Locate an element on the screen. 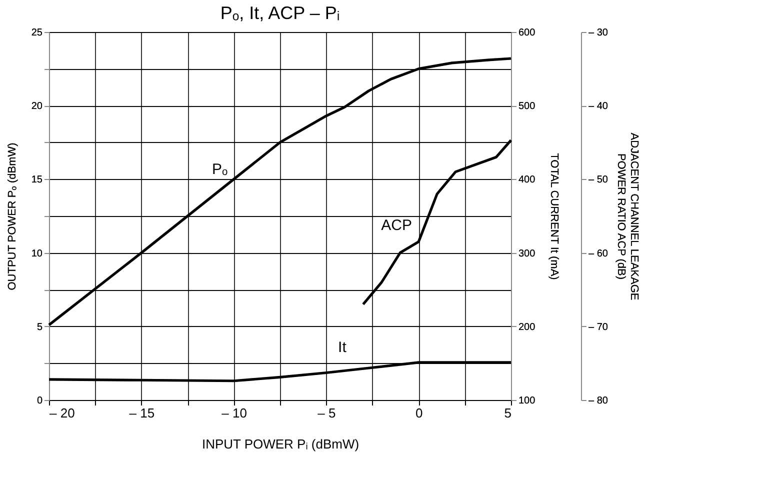 This screenshot has height=491, width=781. x-axis-title: INPUT POWER Pᵢ (dBmW) is located at coordinates (281, 444).